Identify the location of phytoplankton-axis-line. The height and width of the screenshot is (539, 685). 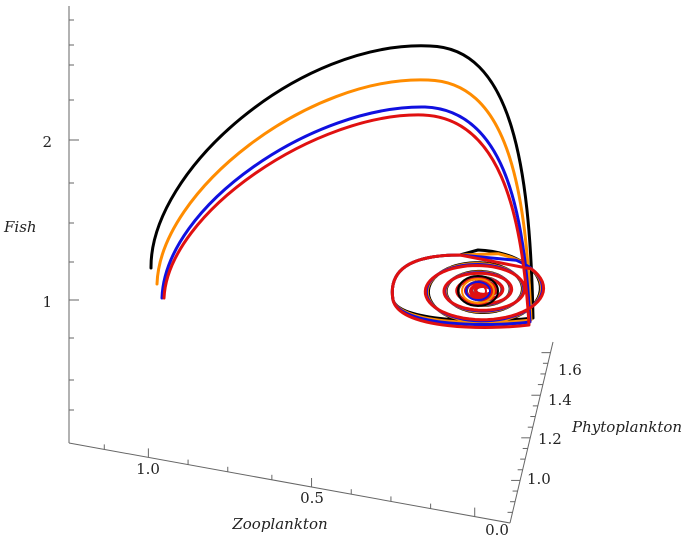
(531, 432).